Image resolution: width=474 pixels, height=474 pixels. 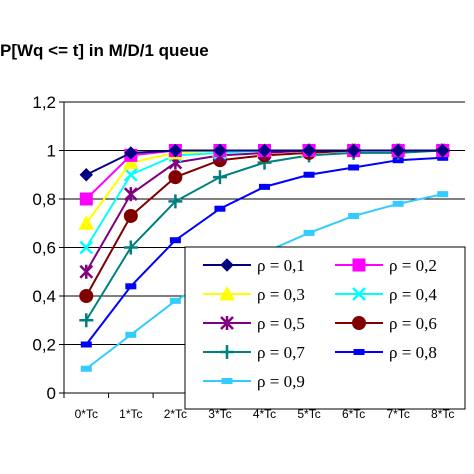 I want to click on x-tick-label: 2*Tc, so click(x=175, y=414).